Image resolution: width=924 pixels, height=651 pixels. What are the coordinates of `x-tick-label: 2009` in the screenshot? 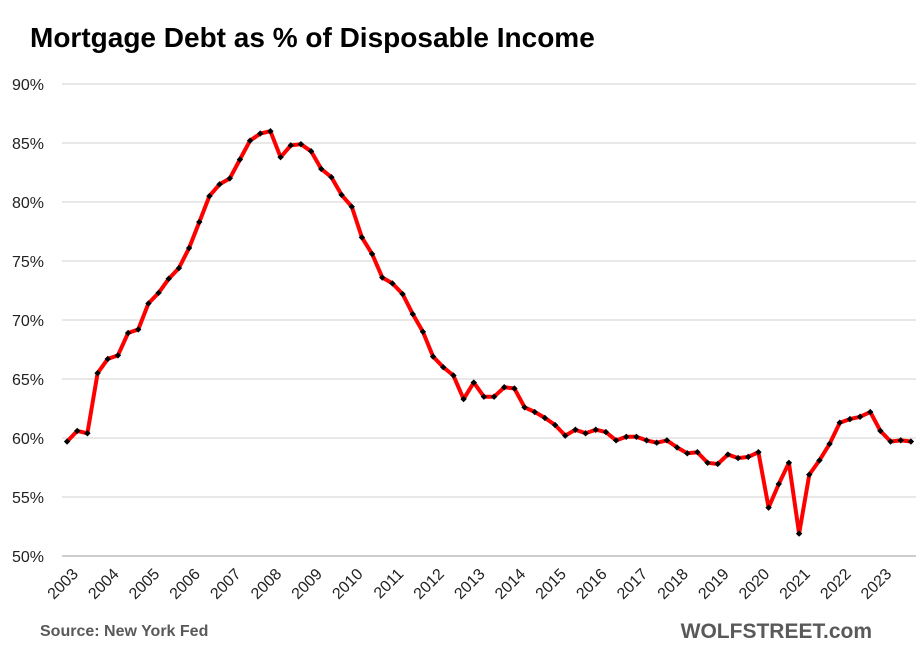 It's located at (307, 584).